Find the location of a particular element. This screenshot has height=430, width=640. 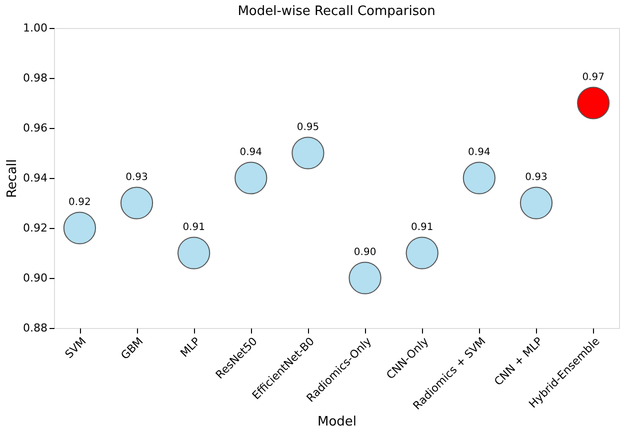

y-tick-label: 0.92 is located at coordinates (35, 228).